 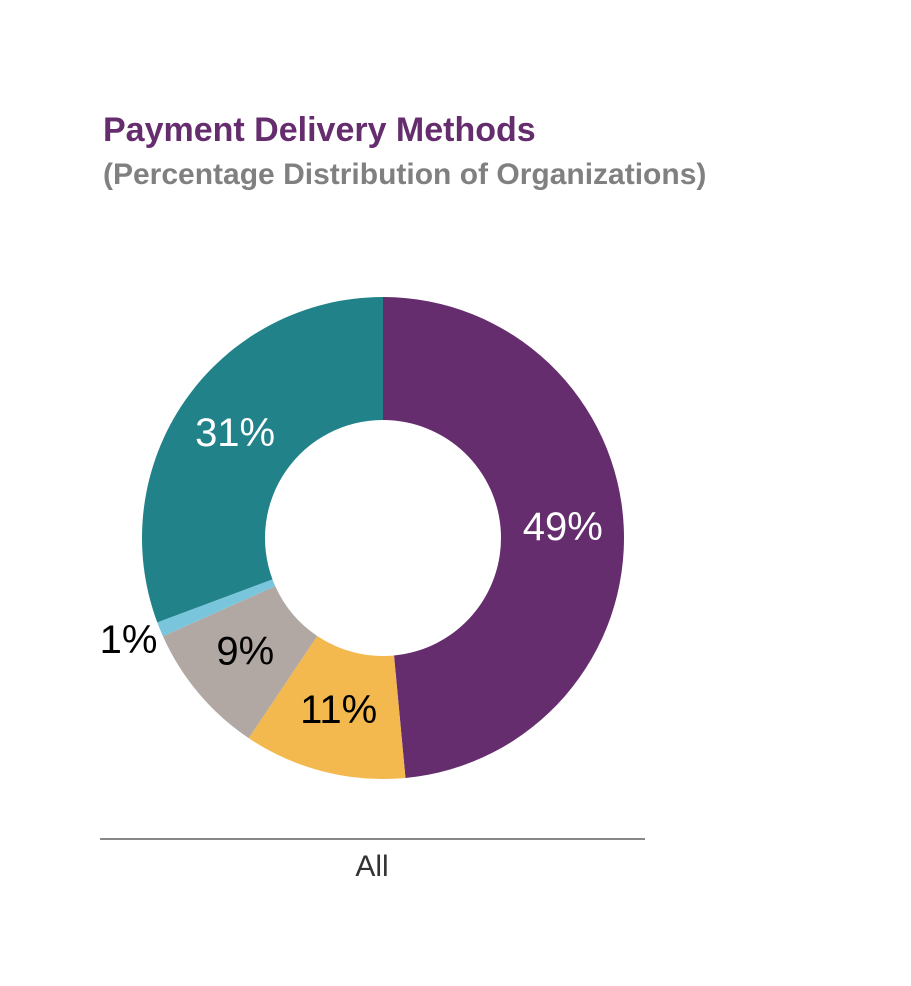 What do you see at coordinates (338, 710) in the screenshot?
I see `value-label: 11%` at bounding box center [338, 710].